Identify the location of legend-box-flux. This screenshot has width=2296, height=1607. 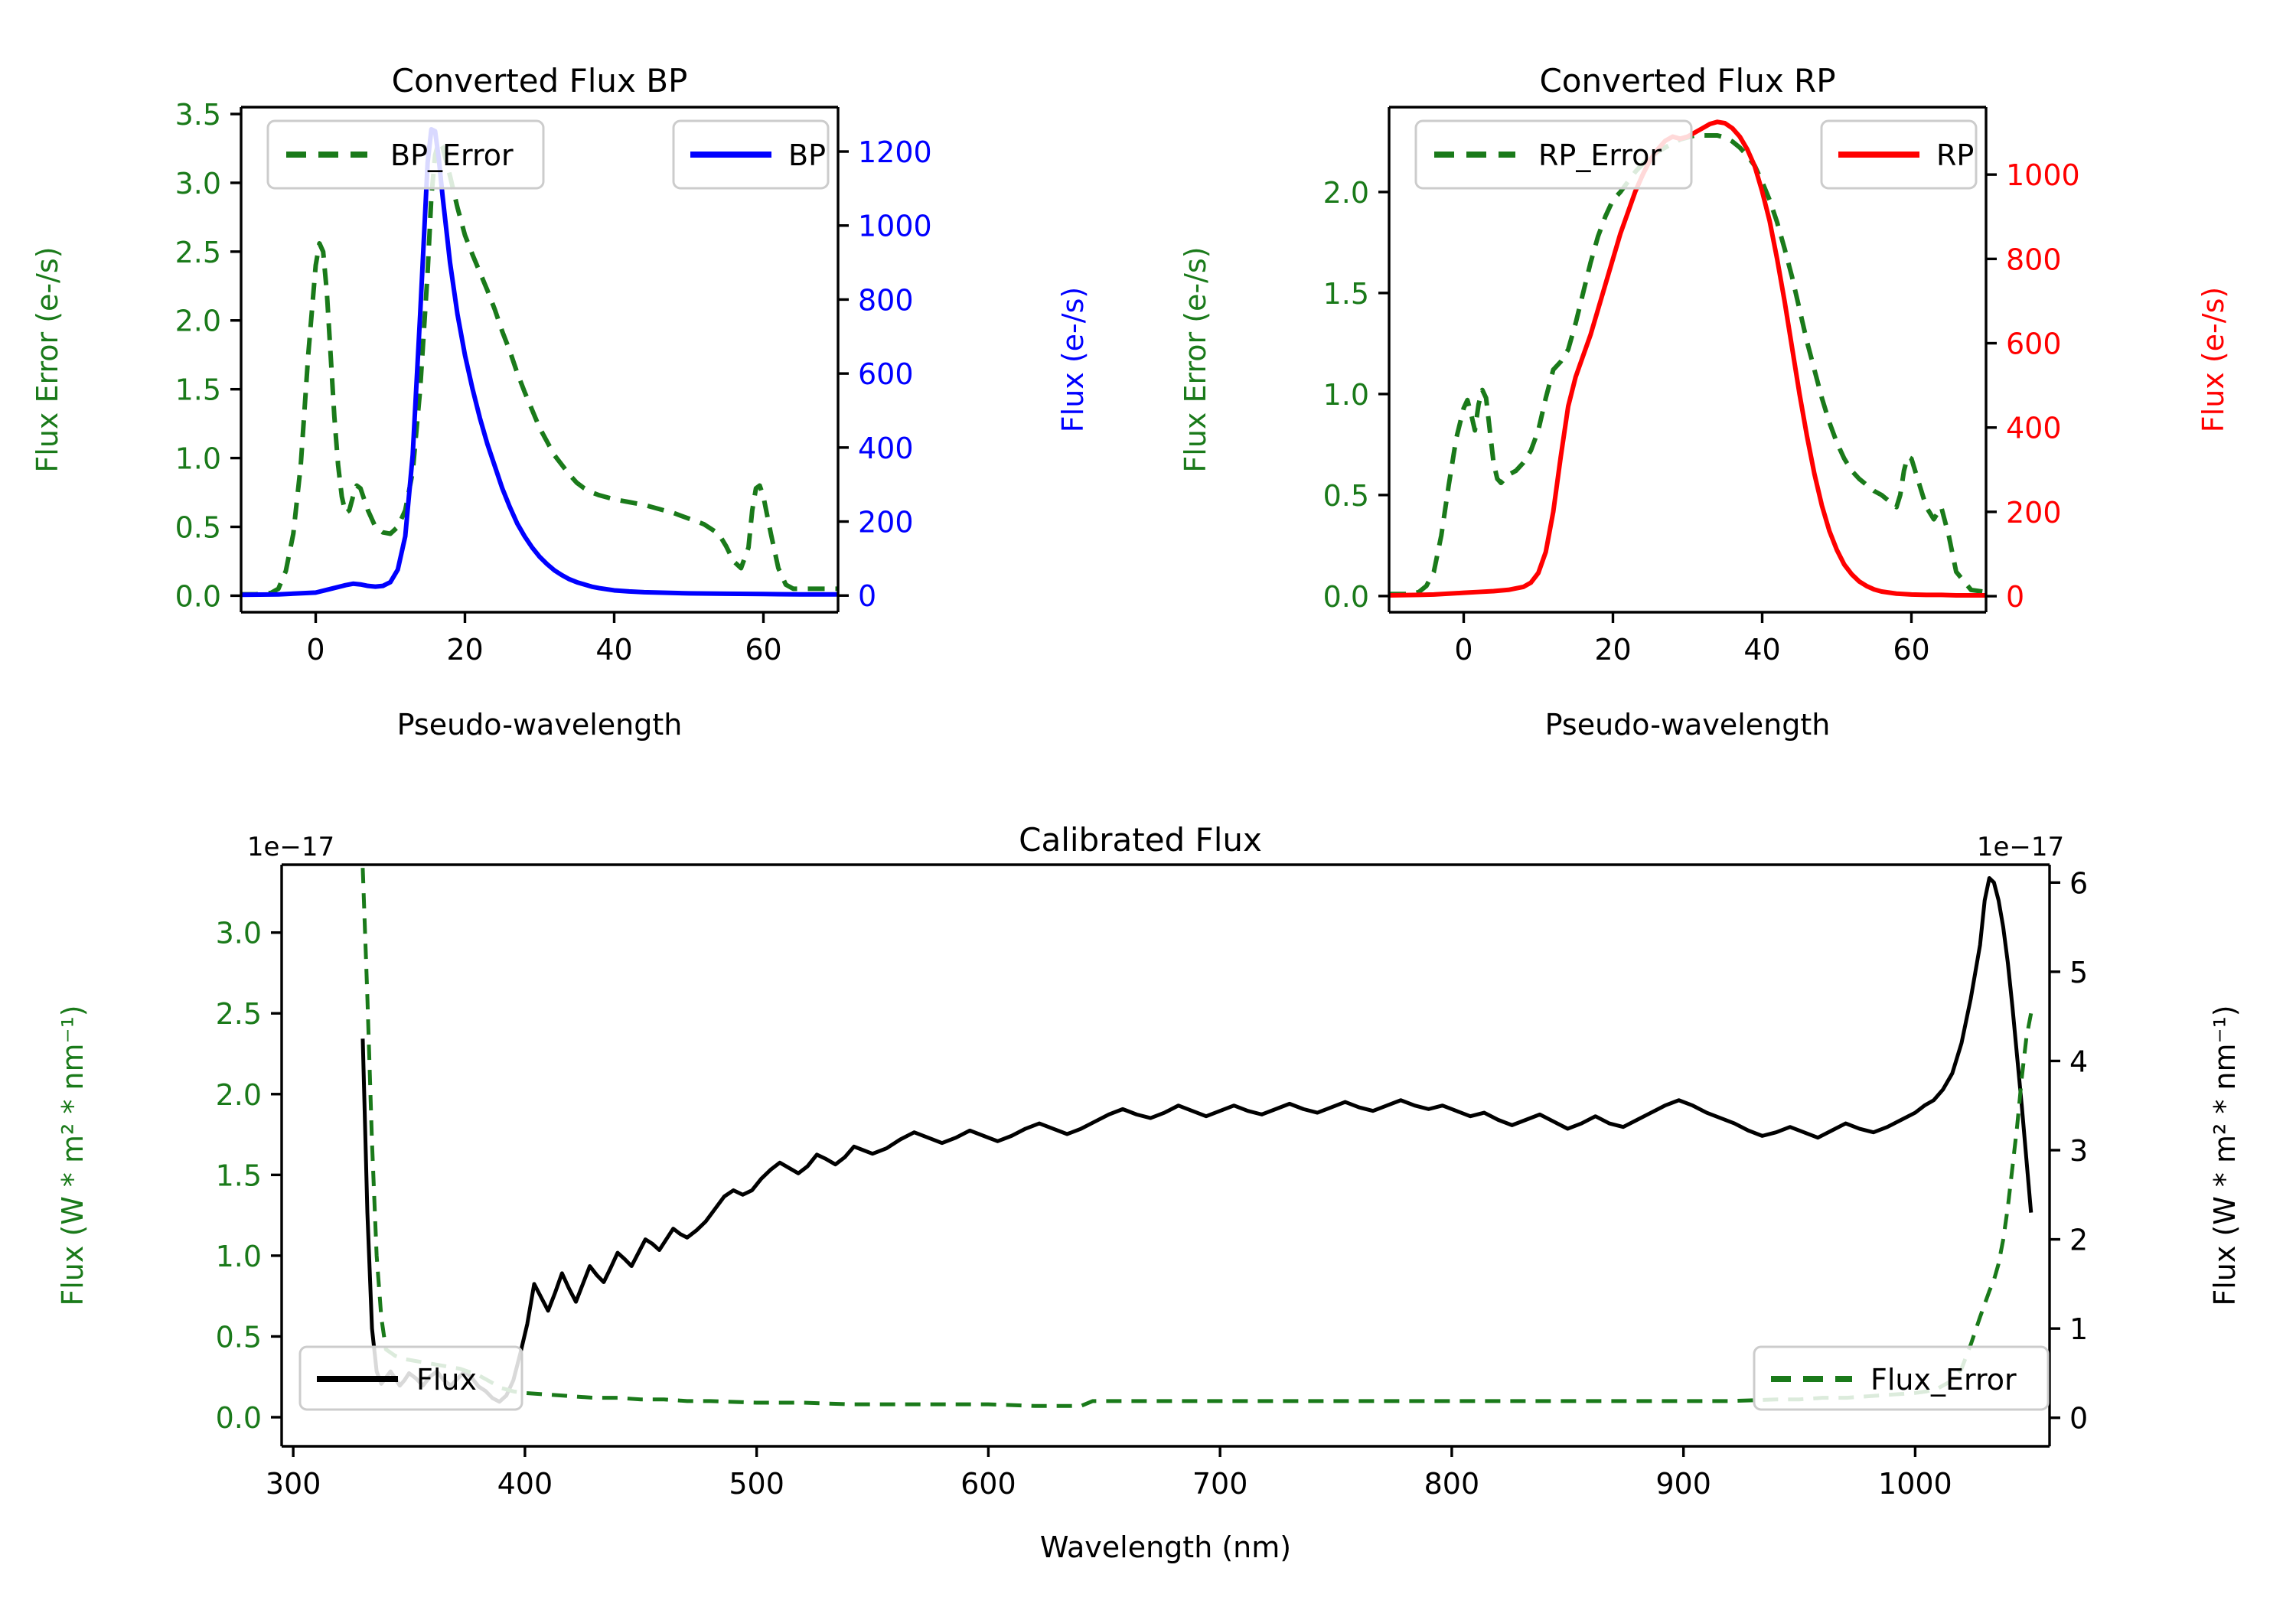
(410, 1378).